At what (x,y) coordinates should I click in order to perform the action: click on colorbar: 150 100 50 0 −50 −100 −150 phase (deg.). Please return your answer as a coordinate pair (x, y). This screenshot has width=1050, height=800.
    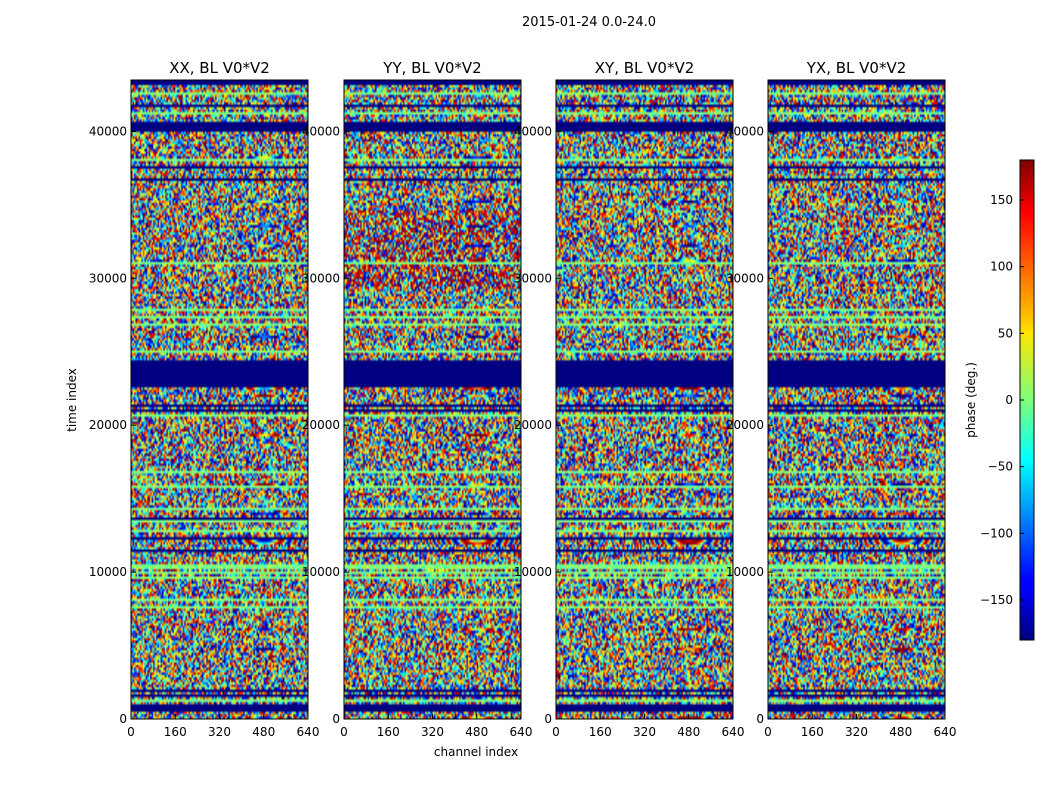
    Looking at the image, I should click on (999, 400).